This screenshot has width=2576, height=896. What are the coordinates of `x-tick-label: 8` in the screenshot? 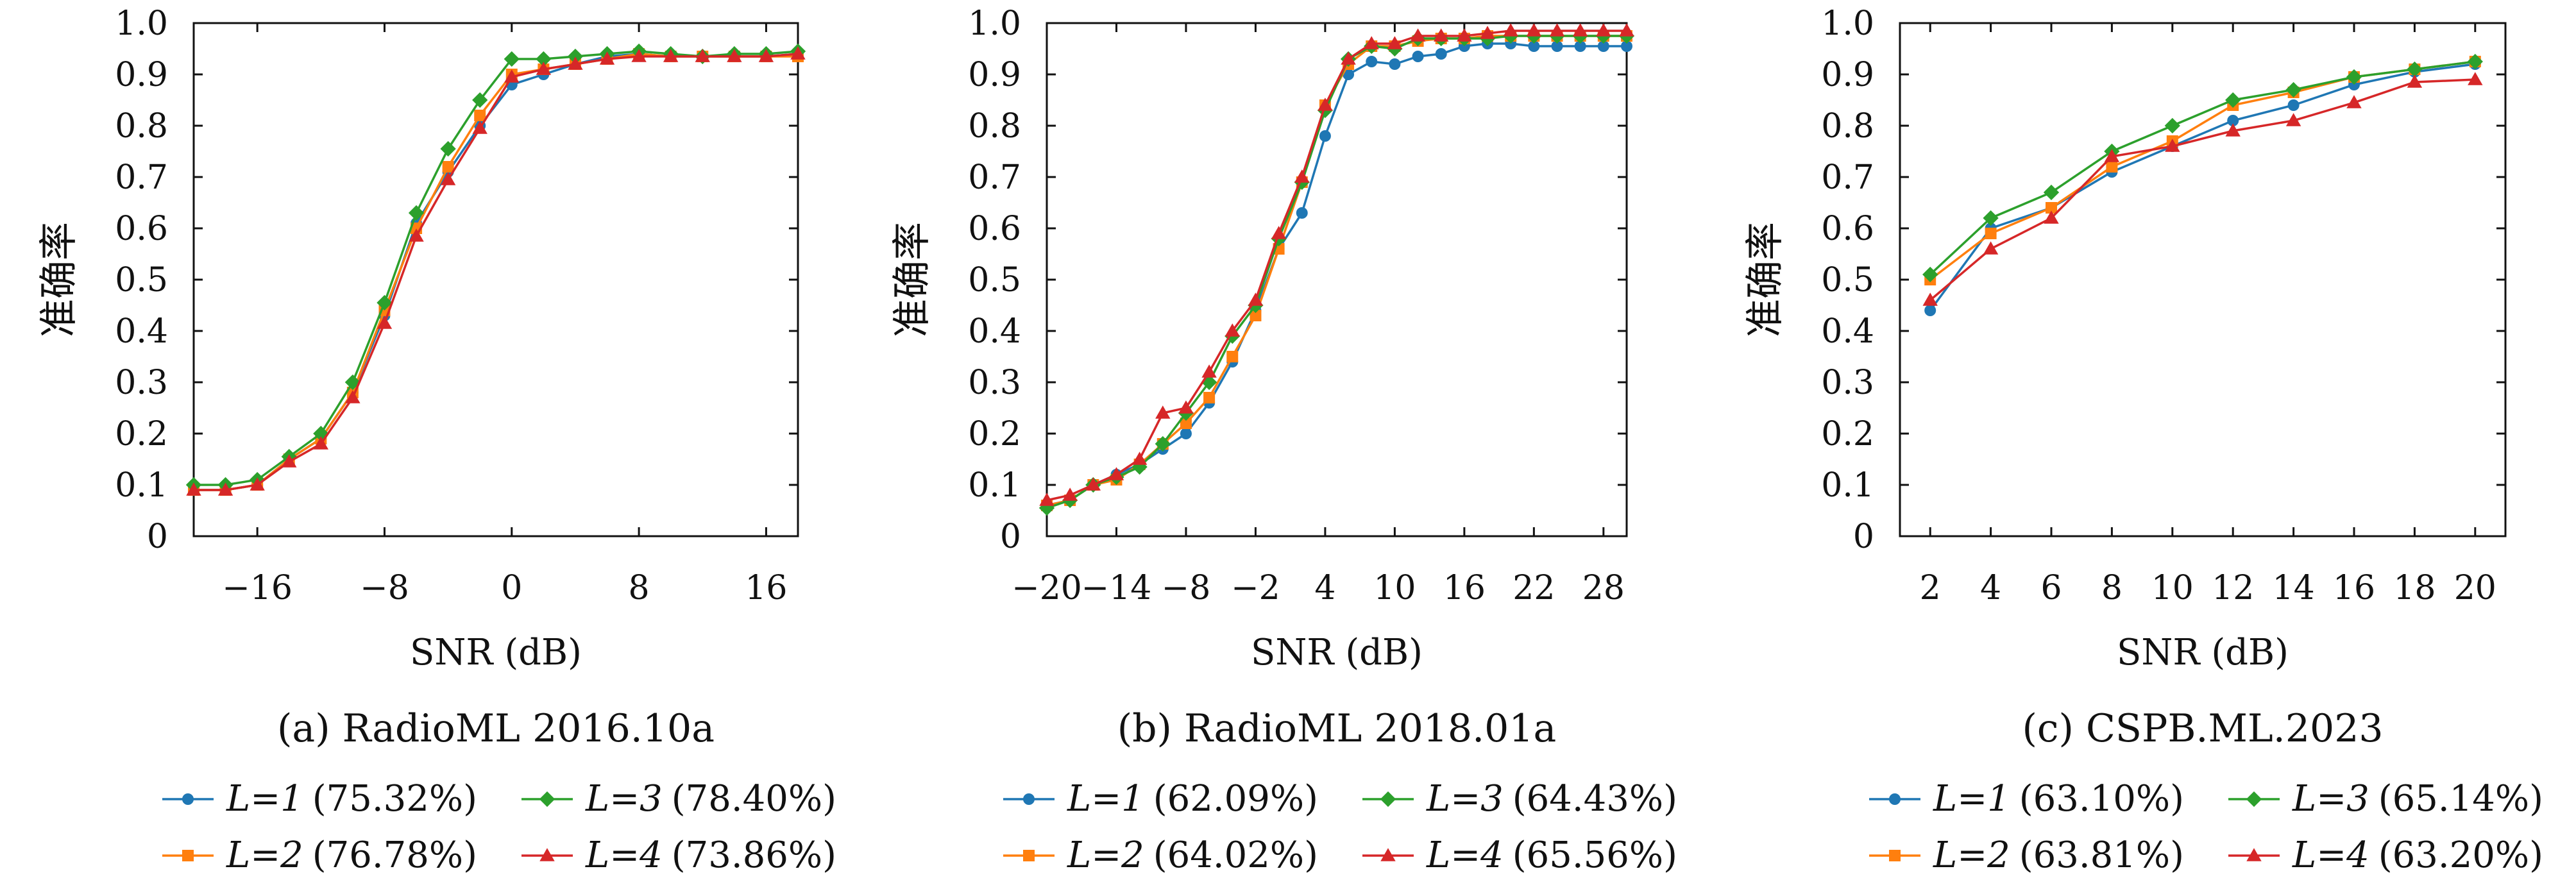 It's located at (2112, 588).